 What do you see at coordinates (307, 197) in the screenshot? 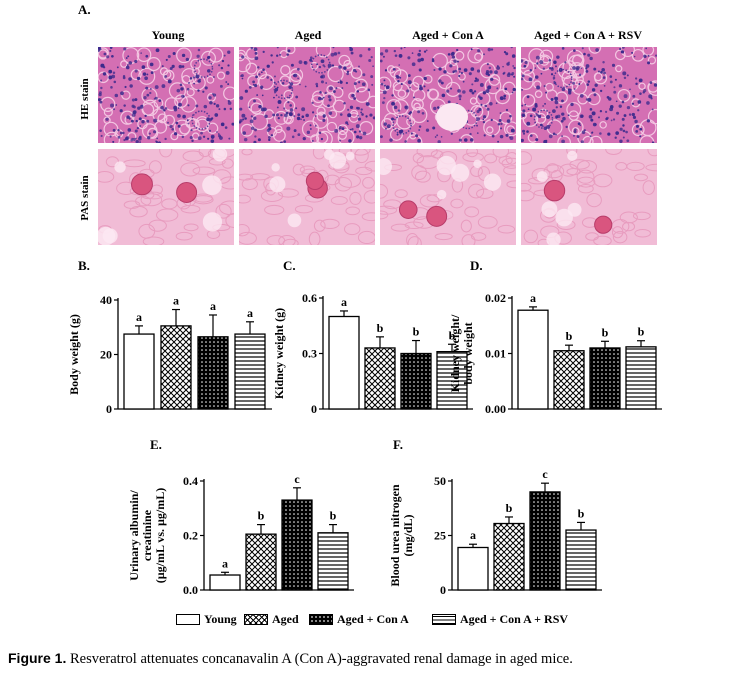
I see `pas-image-aged` at bounding box center [307, 197].